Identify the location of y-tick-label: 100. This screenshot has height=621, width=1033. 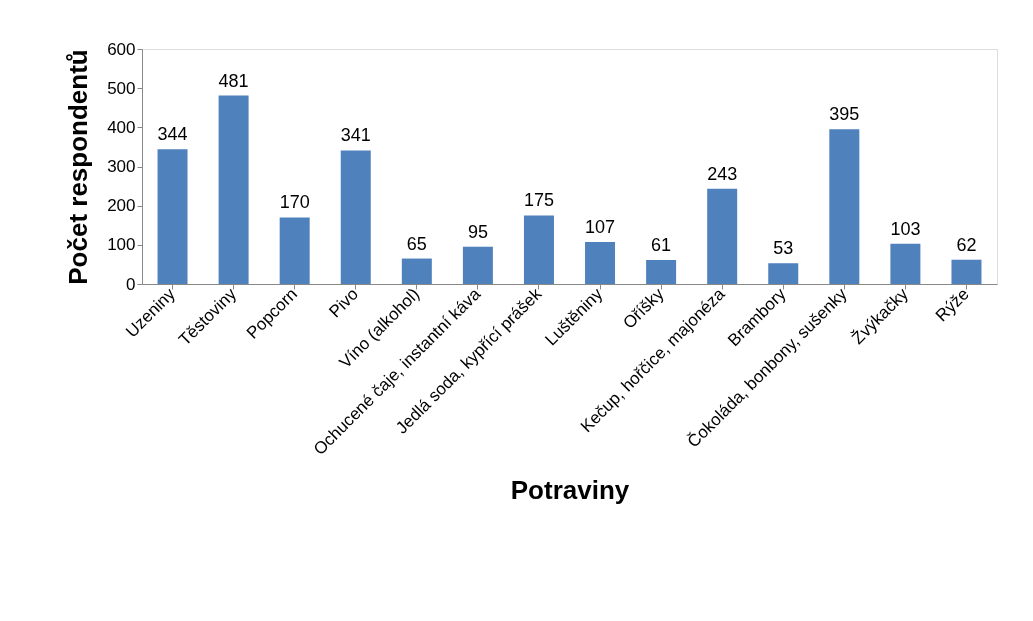
(121, 245).